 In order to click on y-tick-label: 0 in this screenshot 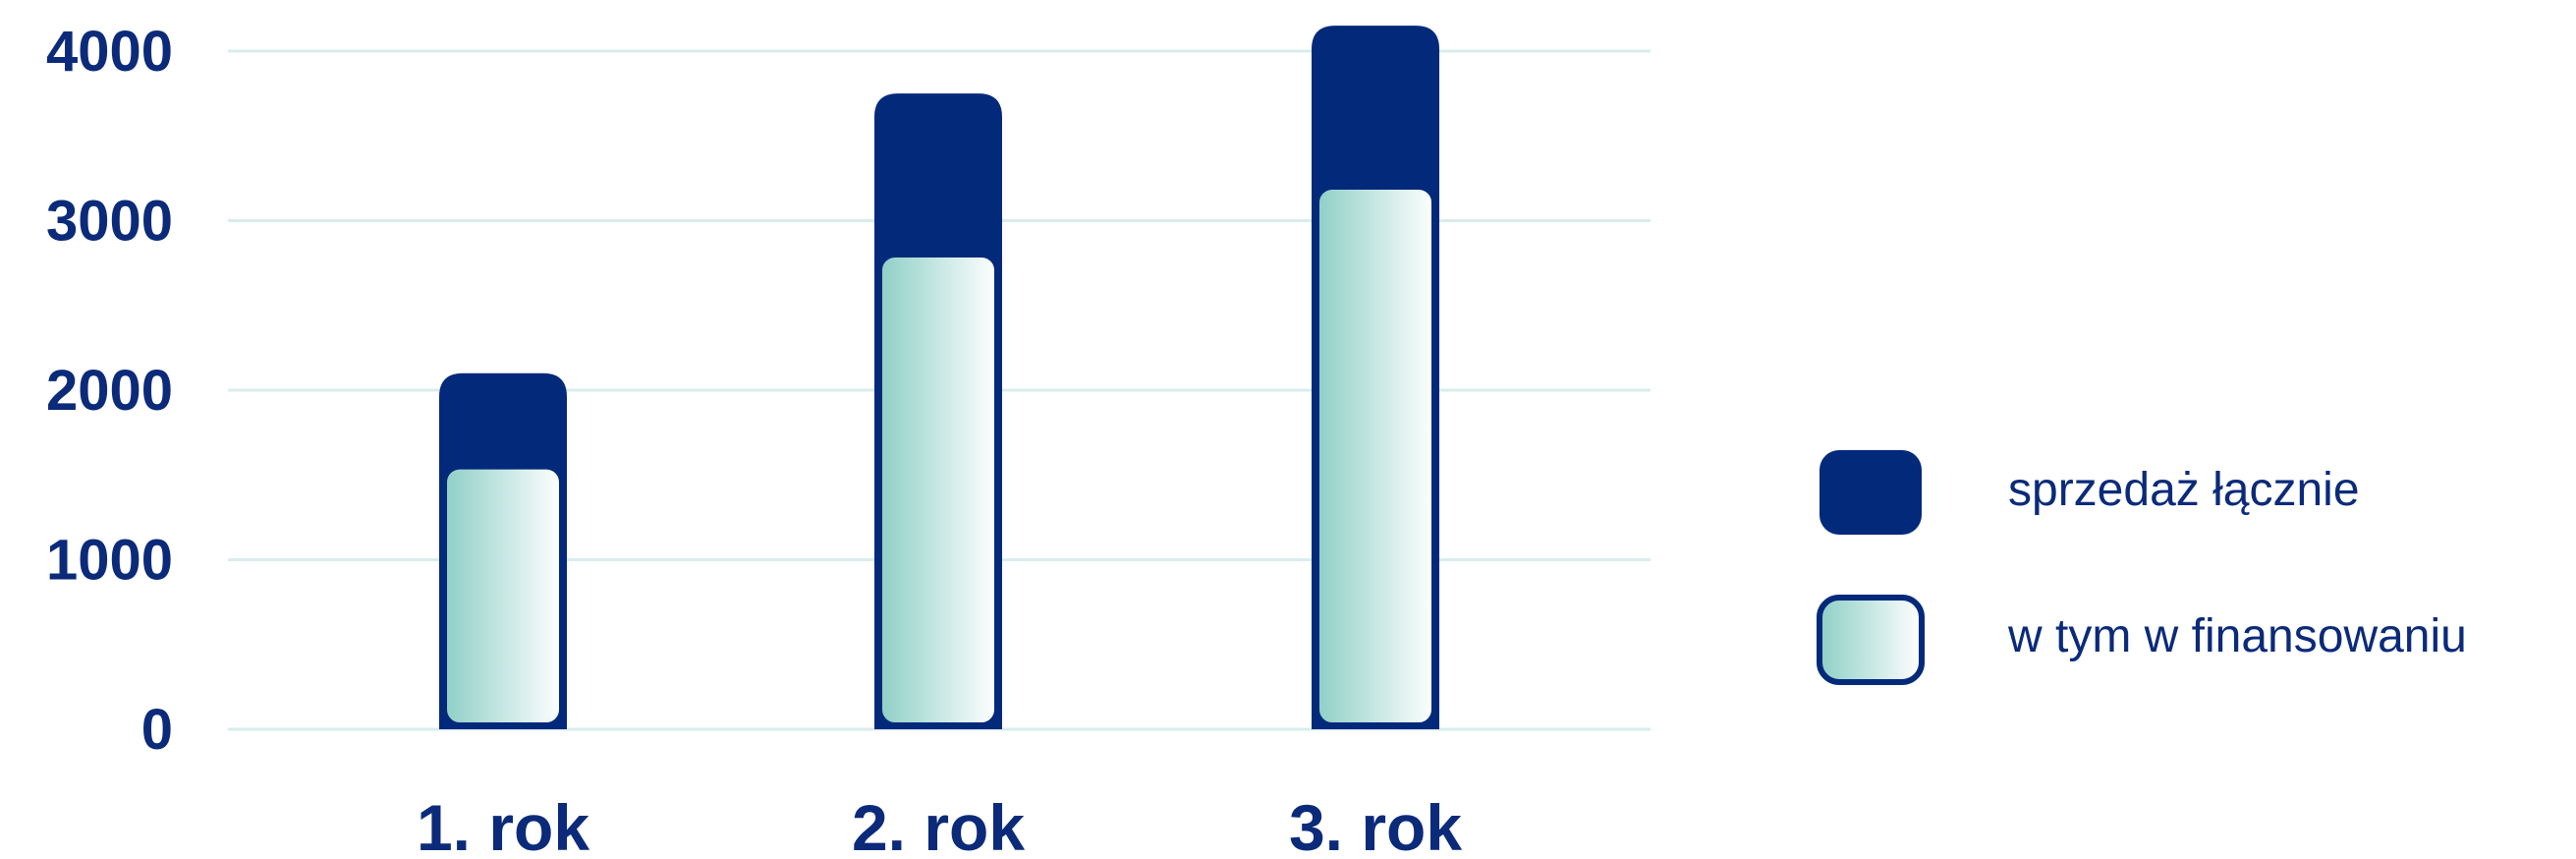, I will do `click(157, 730)`.